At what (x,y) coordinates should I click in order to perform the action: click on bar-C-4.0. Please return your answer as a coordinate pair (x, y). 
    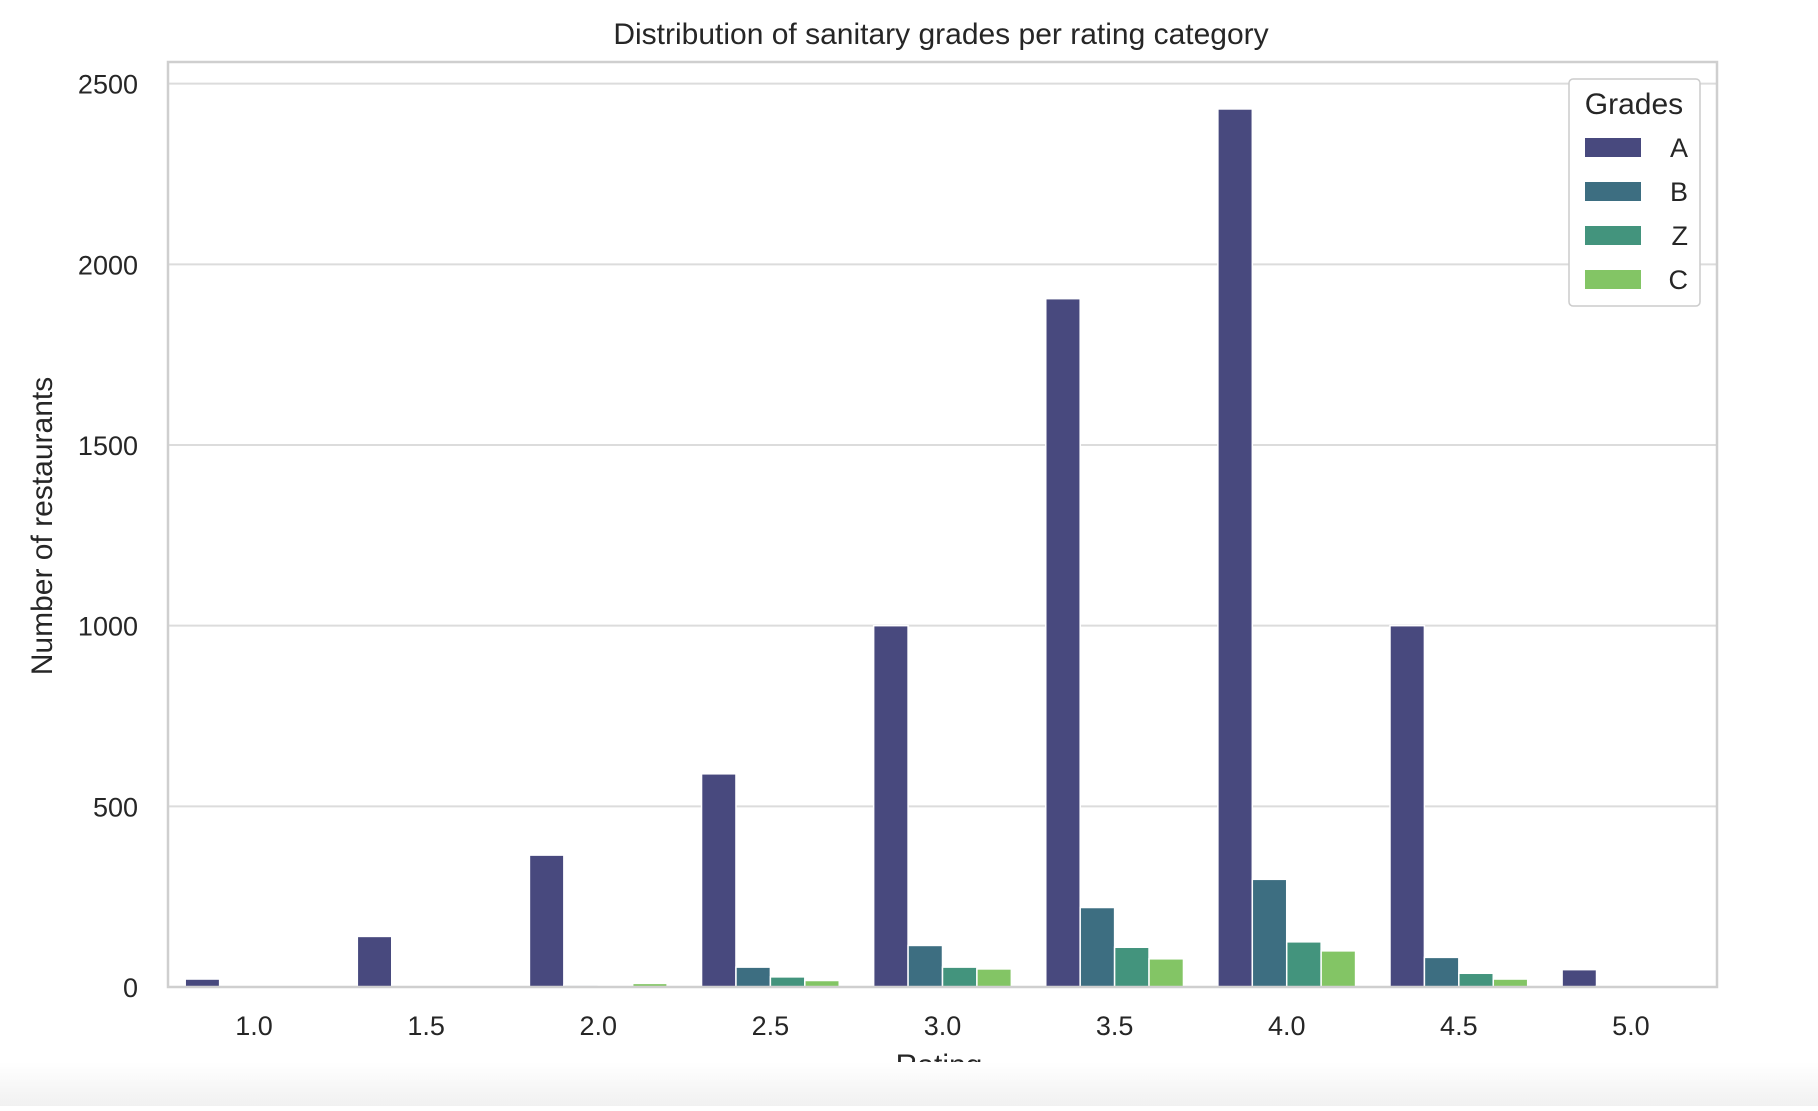
    Looking at the image, I should click on (1338, 969).